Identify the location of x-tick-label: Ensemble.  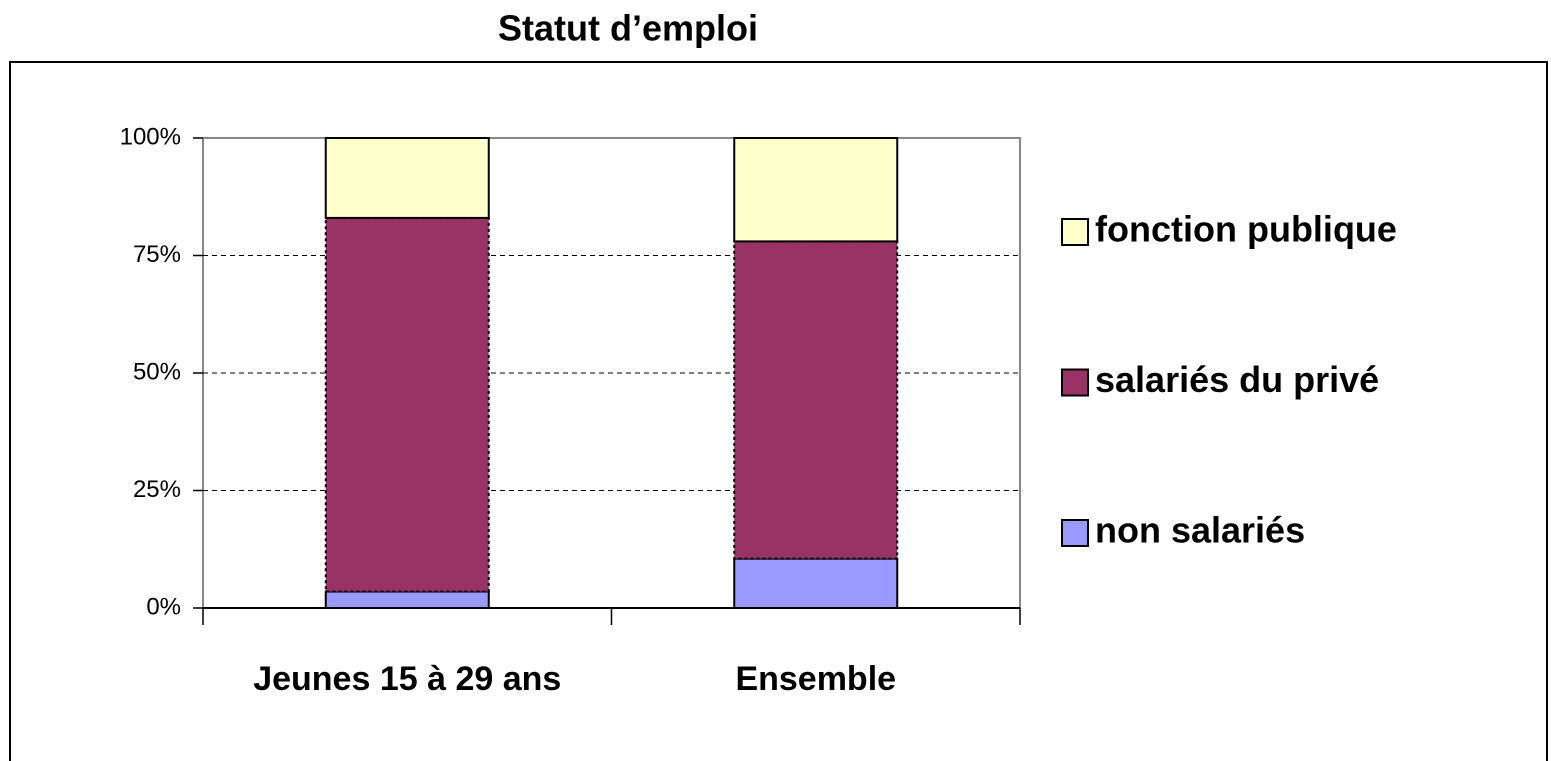
(815, 679).